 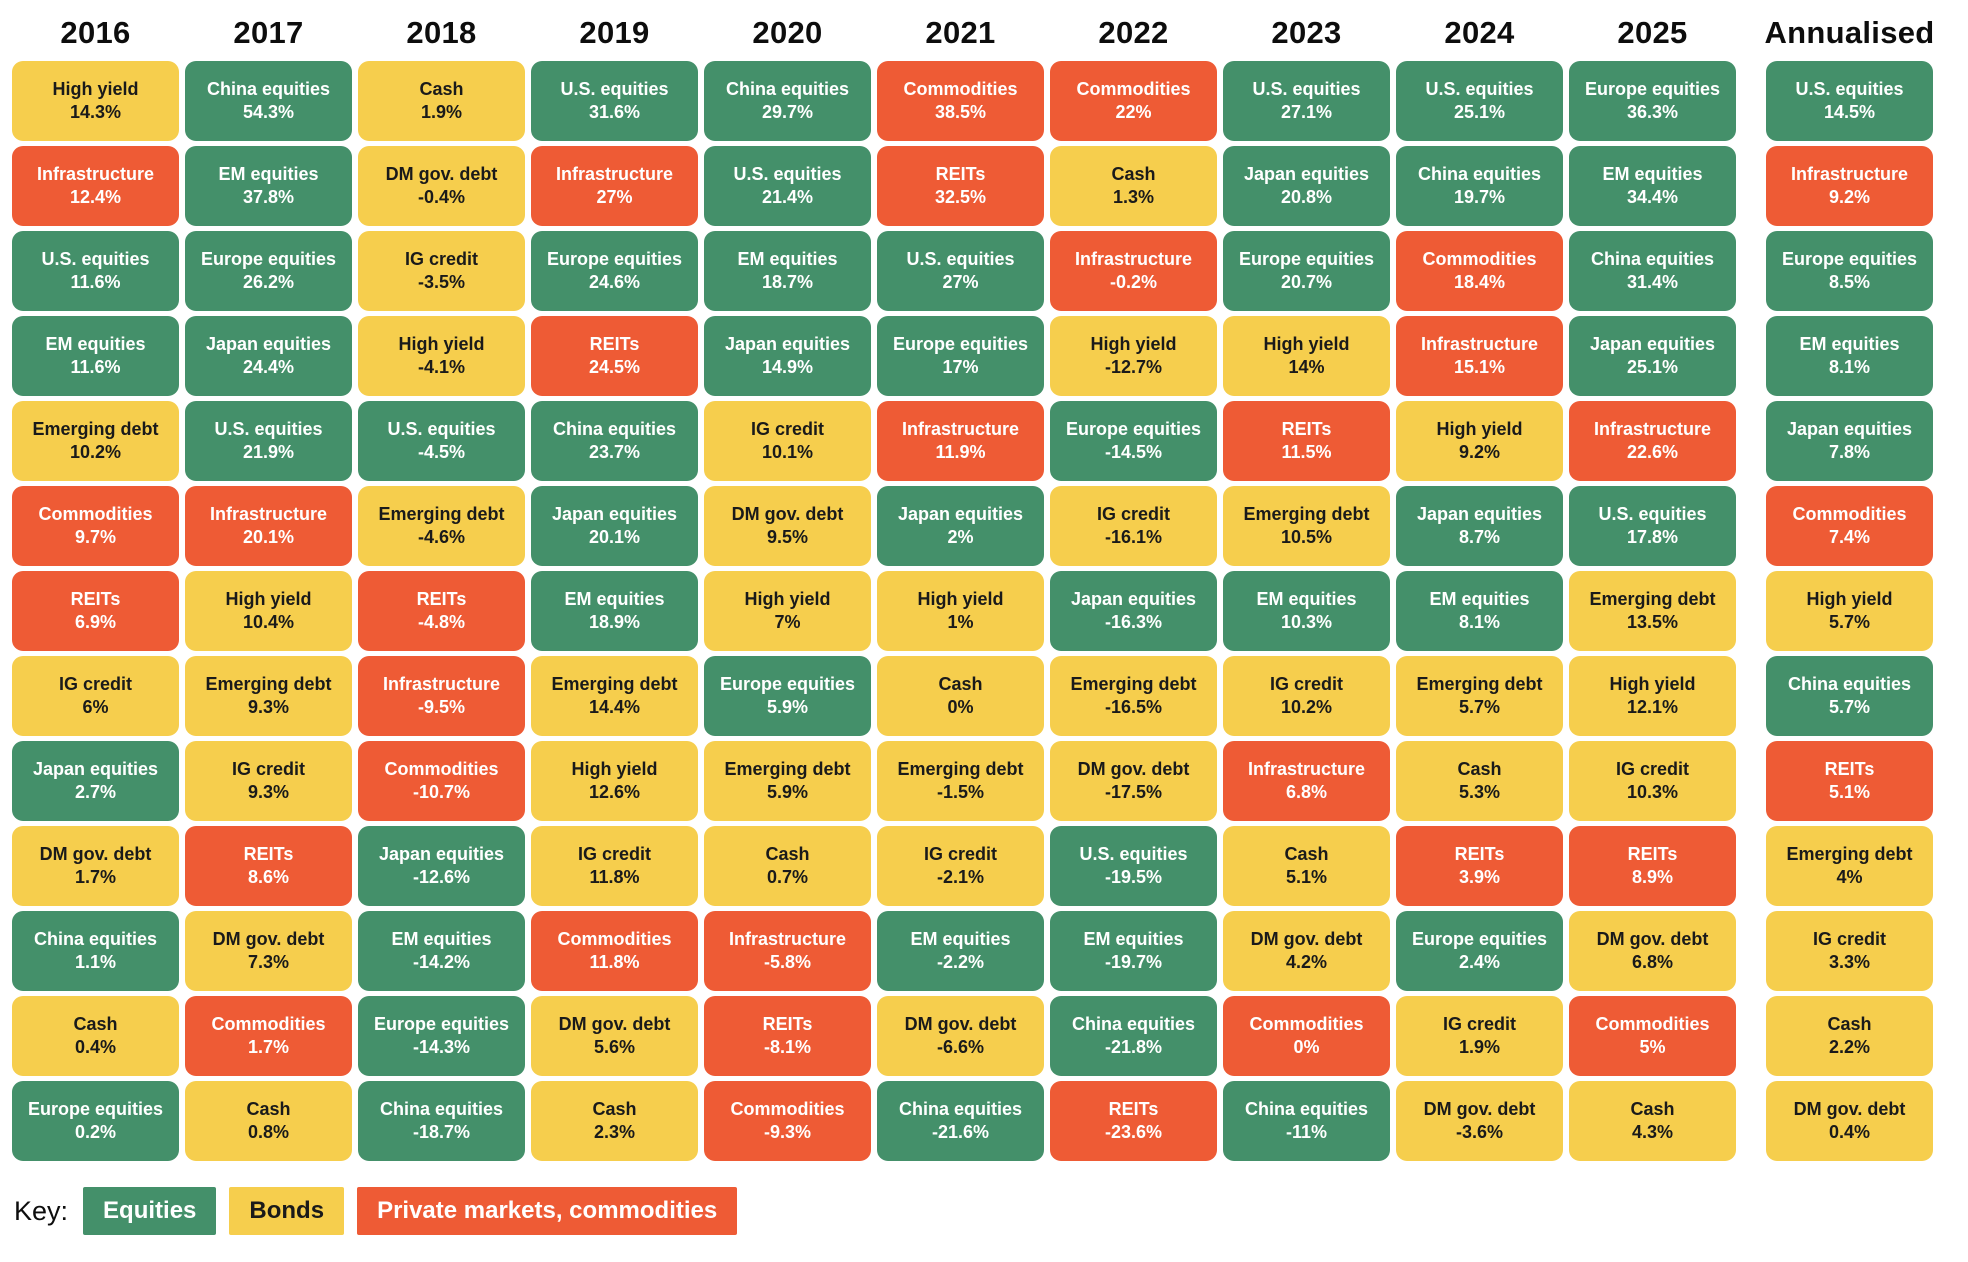 I want to click on asset-cell-return: 1.7%, so click(x=95, y=877).